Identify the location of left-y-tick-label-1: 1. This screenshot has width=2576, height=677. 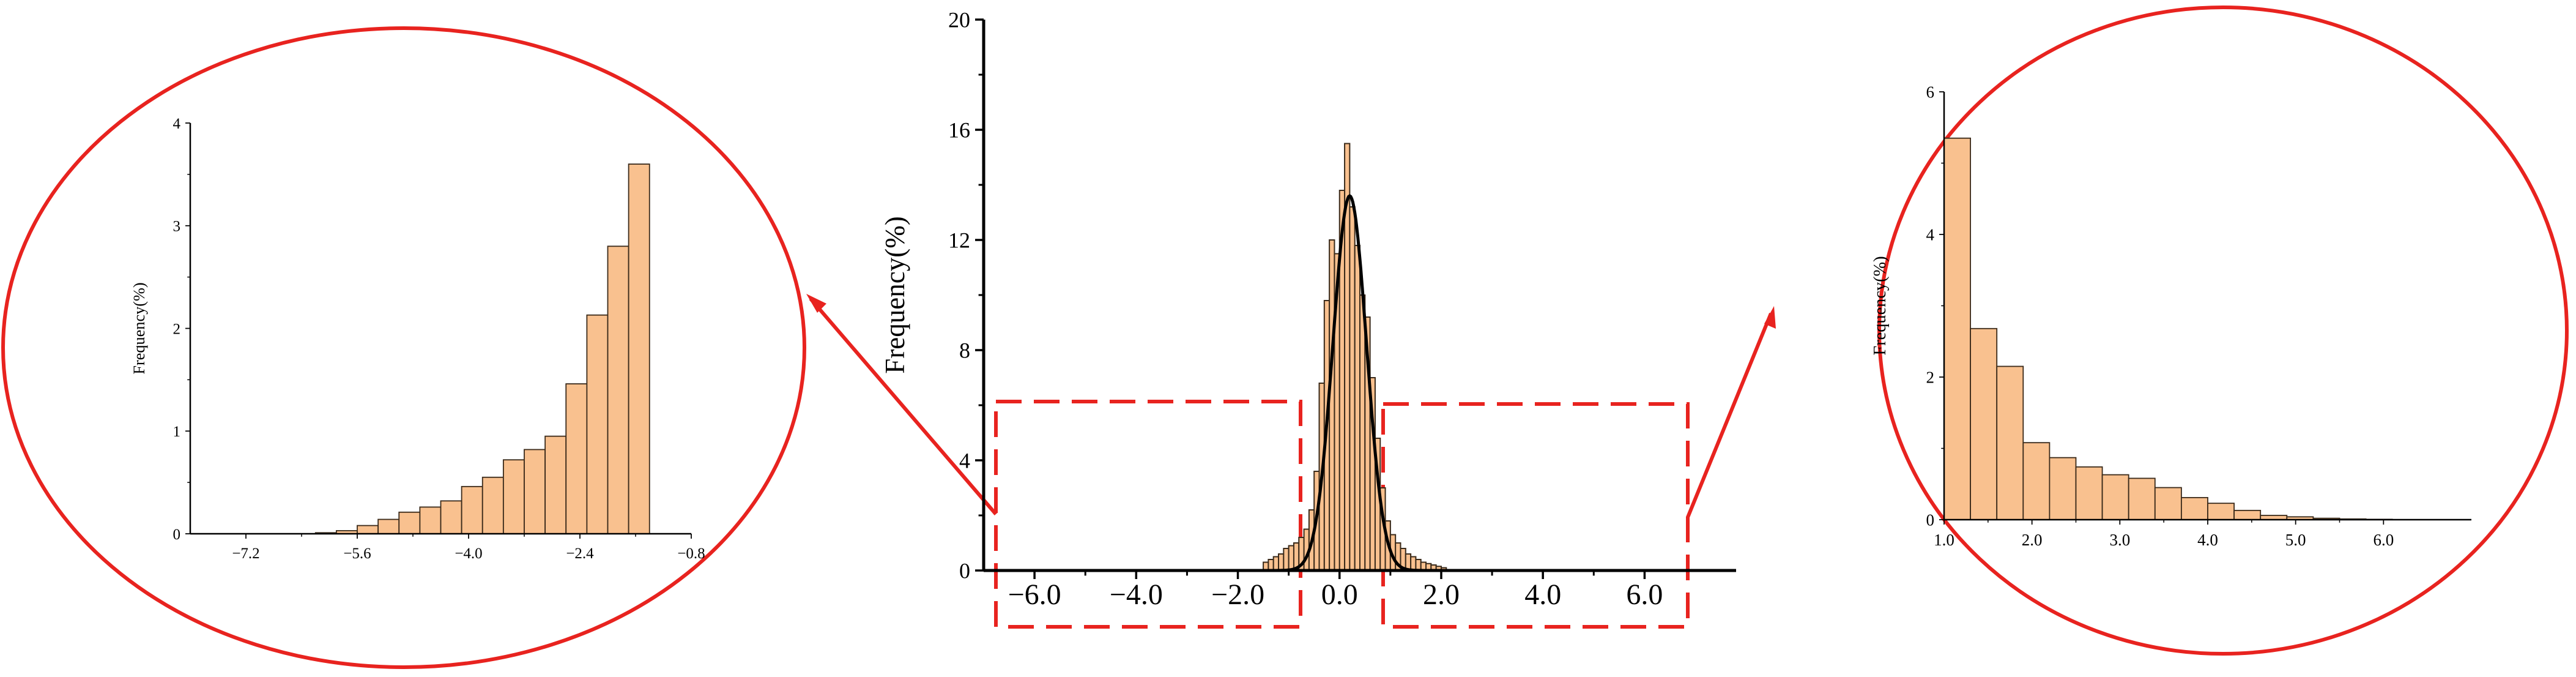
(177, 432).